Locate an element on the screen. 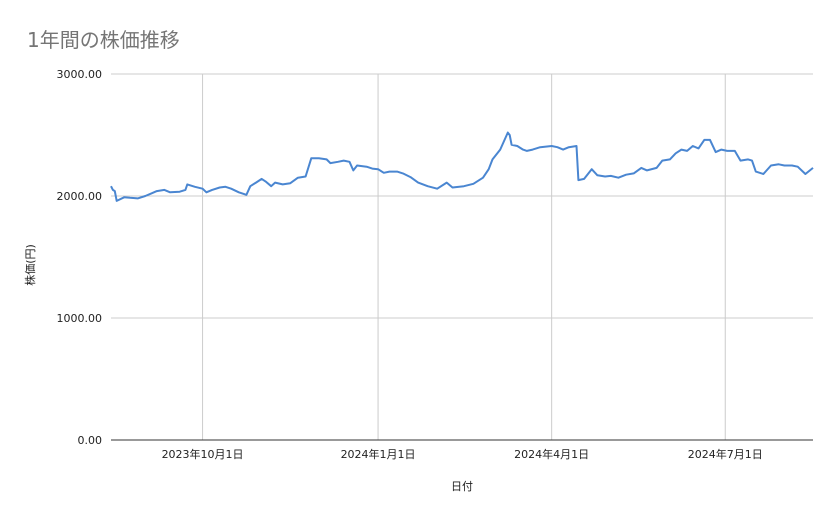  x-tick-label: 2023年10月1日 is located at coordinates (203, 454).